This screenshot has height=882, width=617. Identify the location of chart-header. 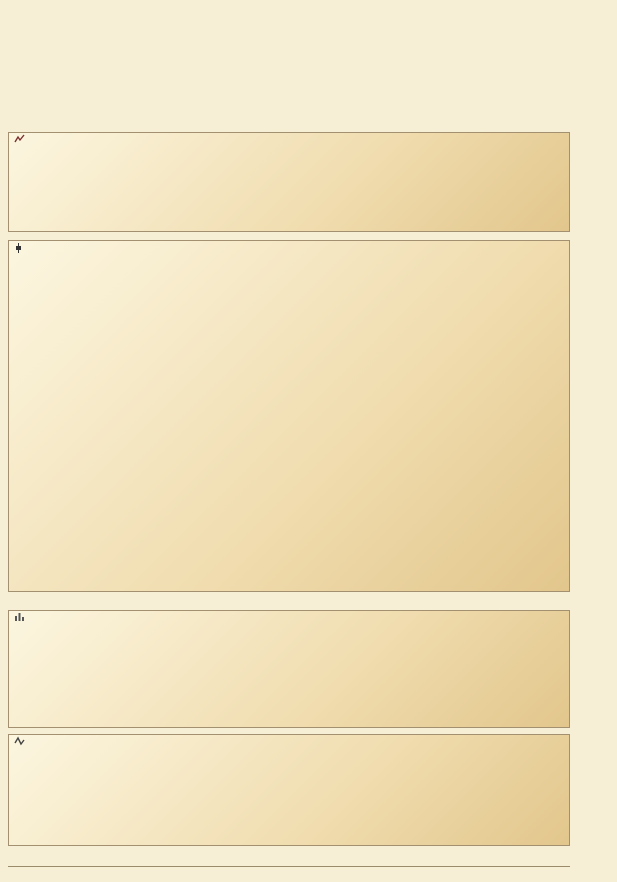
(307, 100).